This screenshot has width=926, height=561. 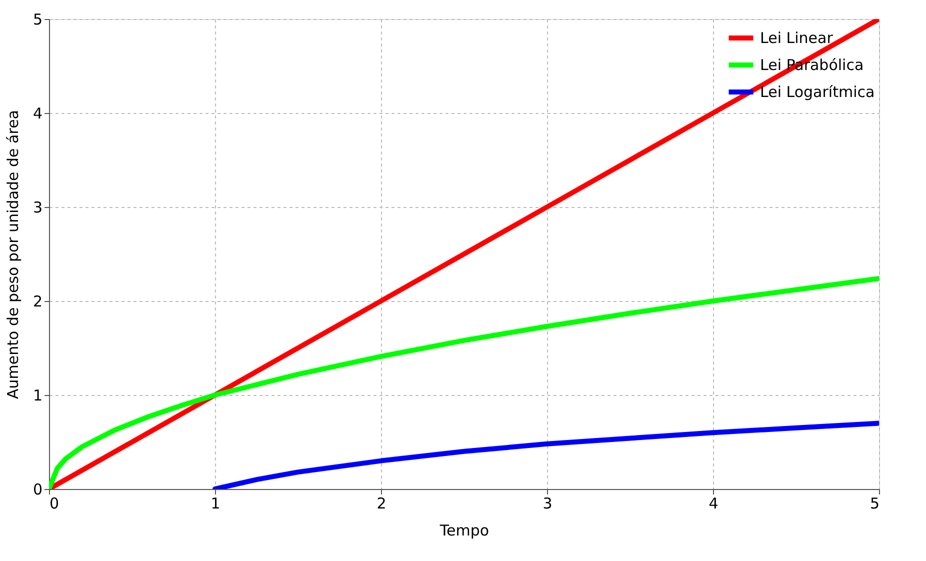 I want to click on y-tick-label: 5, so click(x=37, y=19).